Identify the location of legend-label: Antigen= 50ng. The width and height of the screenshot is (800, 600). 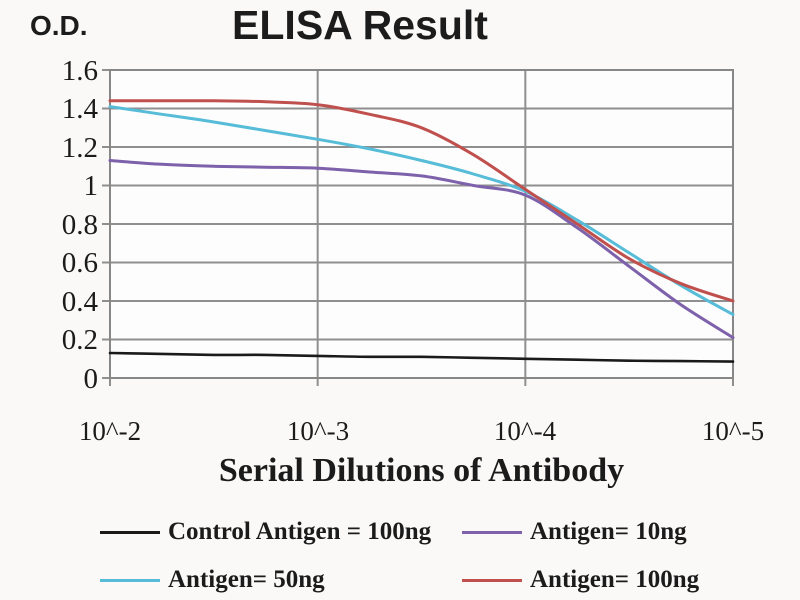
(246, 579).